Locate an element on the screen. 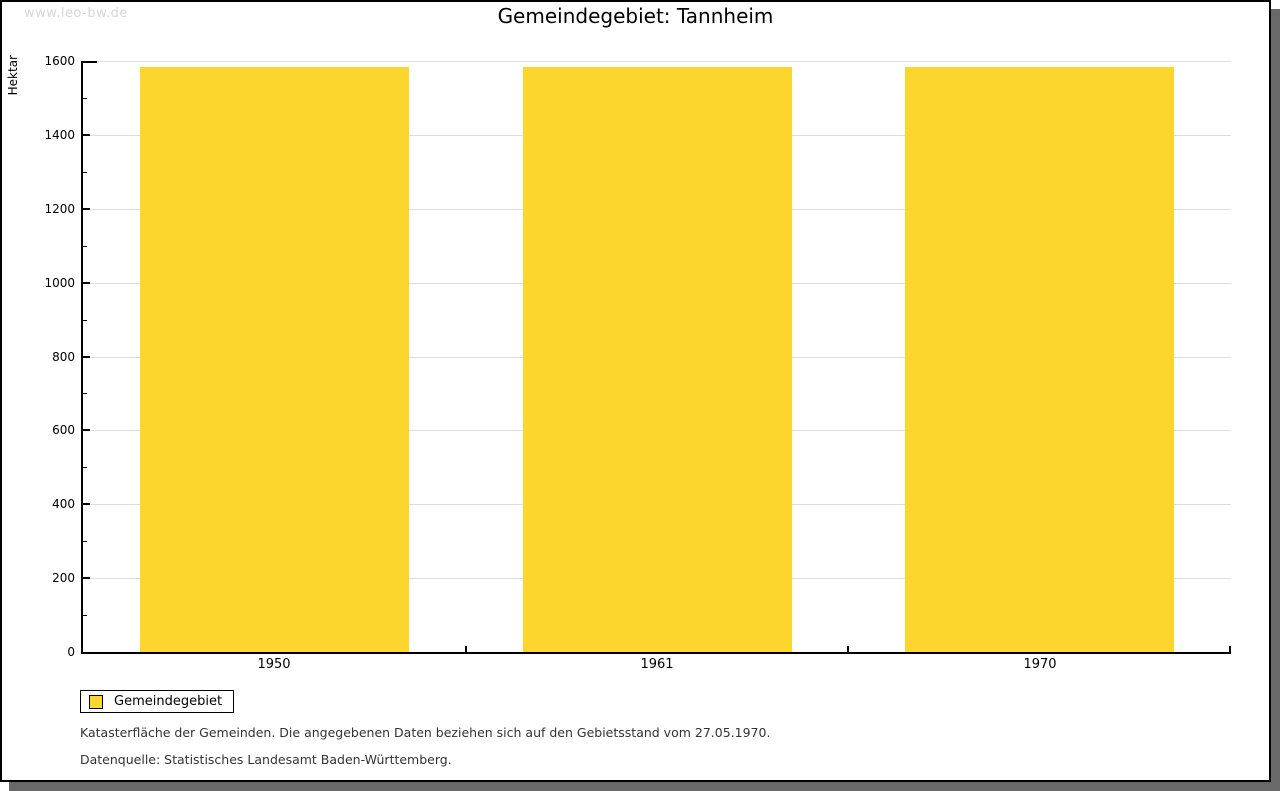 Image resolution: width=1280 pixels, height=791 pixels. watermark: www.leo-bw.de is located at coordinates (76, 13).